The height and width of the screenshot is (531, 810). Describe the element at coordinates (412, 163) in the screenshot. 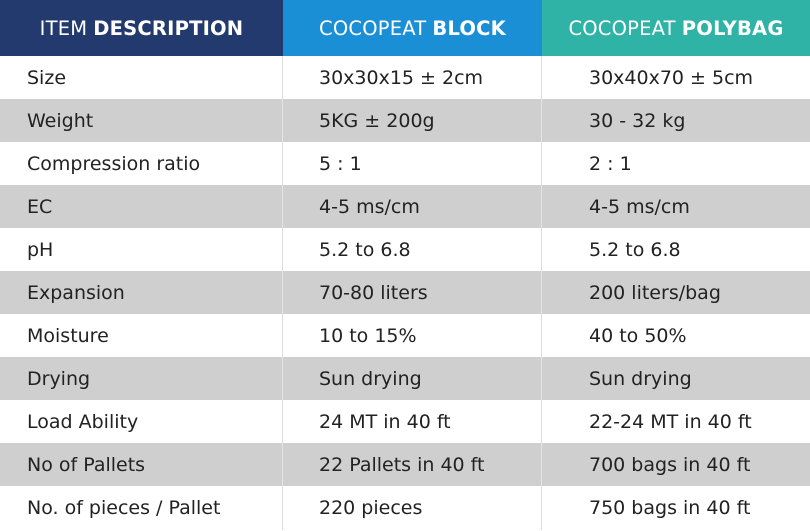

I see `block-cell: 5 : 1` at that location.